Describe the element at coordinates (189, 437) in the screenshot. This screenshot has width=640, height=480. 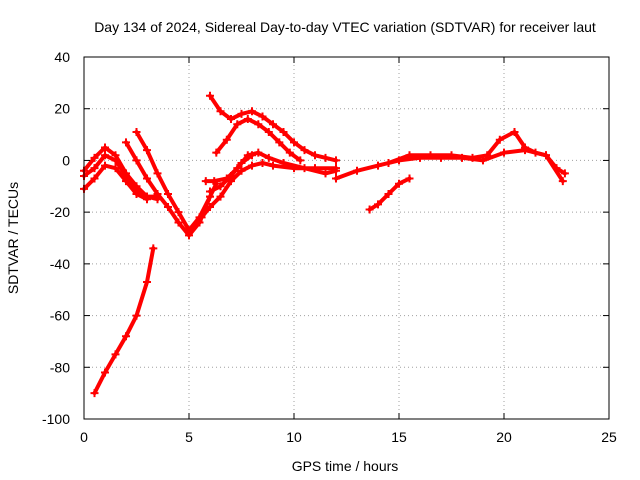
I see `x-tick-label: 5` at that location.